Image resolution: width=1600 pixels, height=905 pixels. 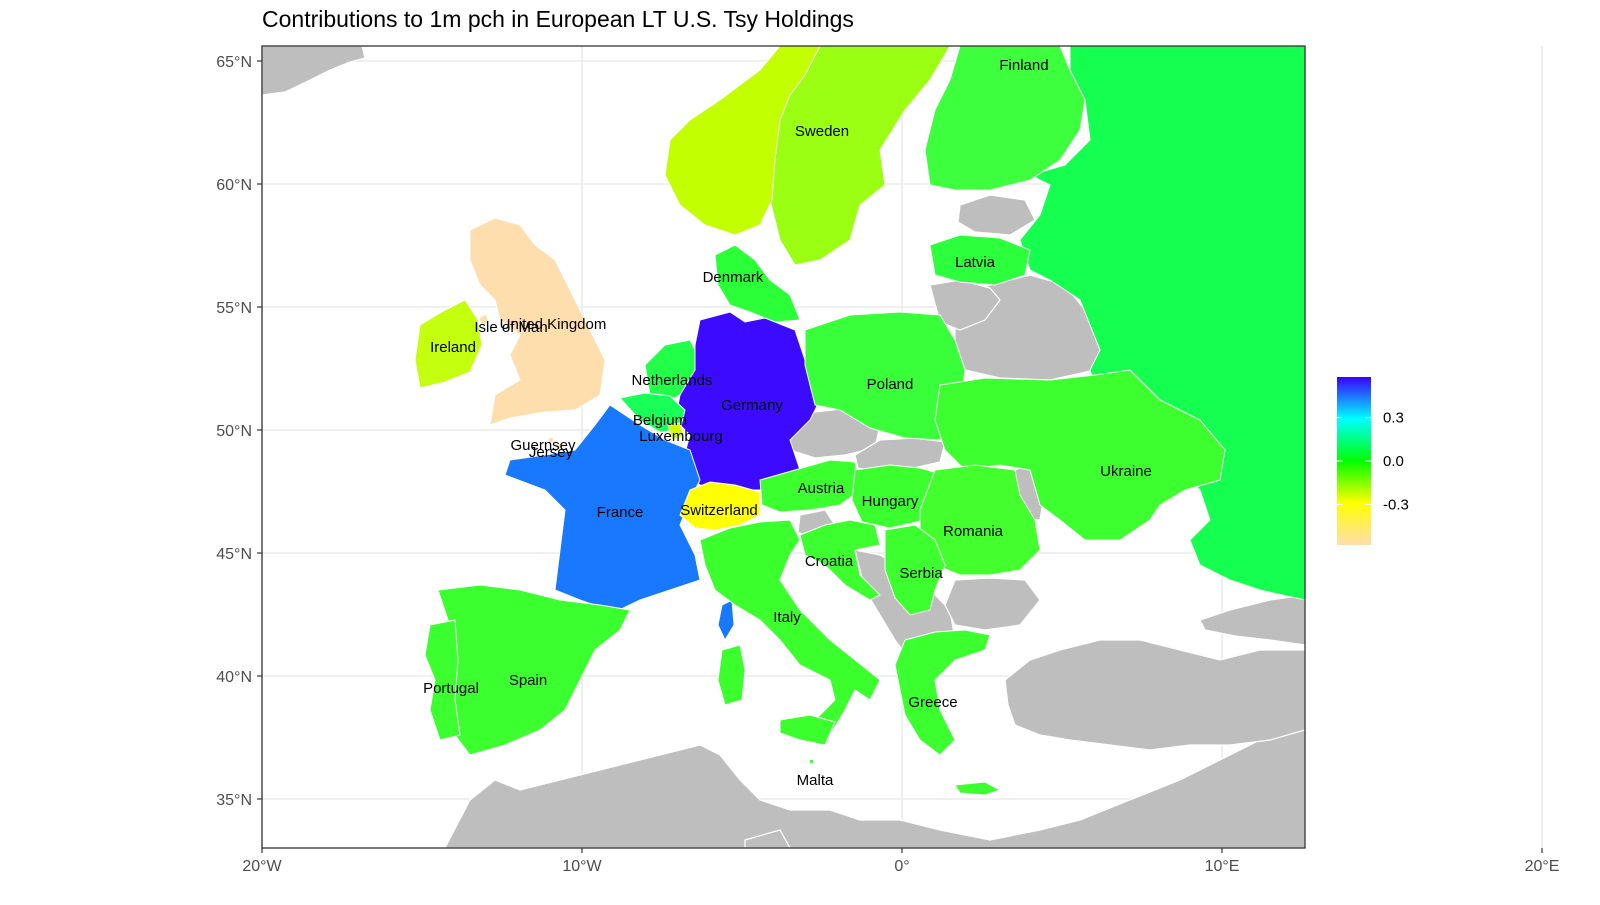 What do you see at coordinates (1542, 866) in the screenshot?
I see `x-tick-label: 20°E` at bounding box center [1542, 866].